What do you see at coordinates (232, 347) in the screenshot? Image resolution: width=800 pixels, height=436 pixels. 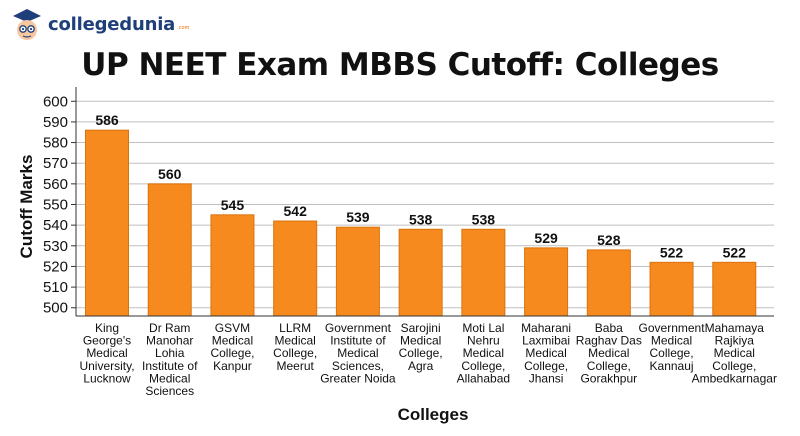 I see `x-category-label: GSVM Medical College, Kanpur` at bounding box center [232, 347].